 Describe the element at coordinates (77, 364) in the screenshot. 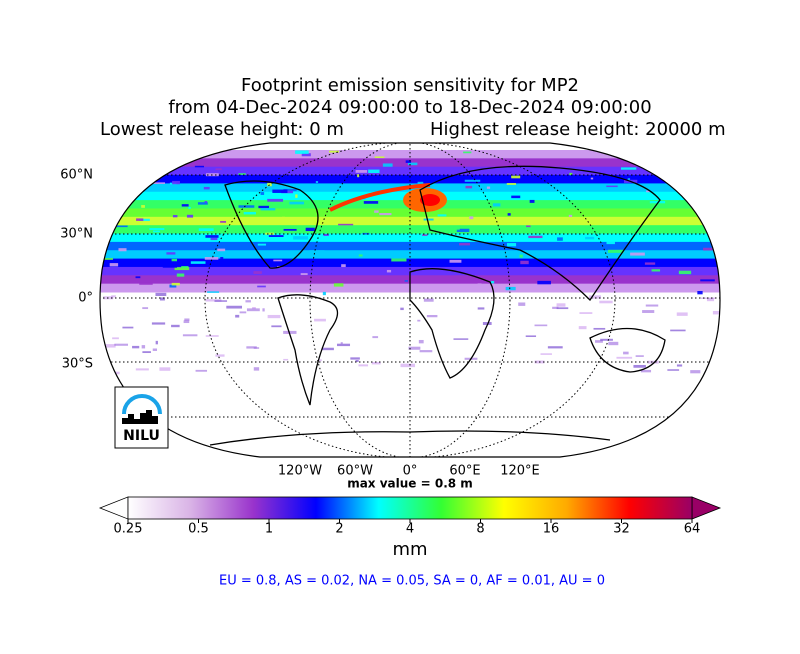

I see `lat-label: 30°S` at that location.